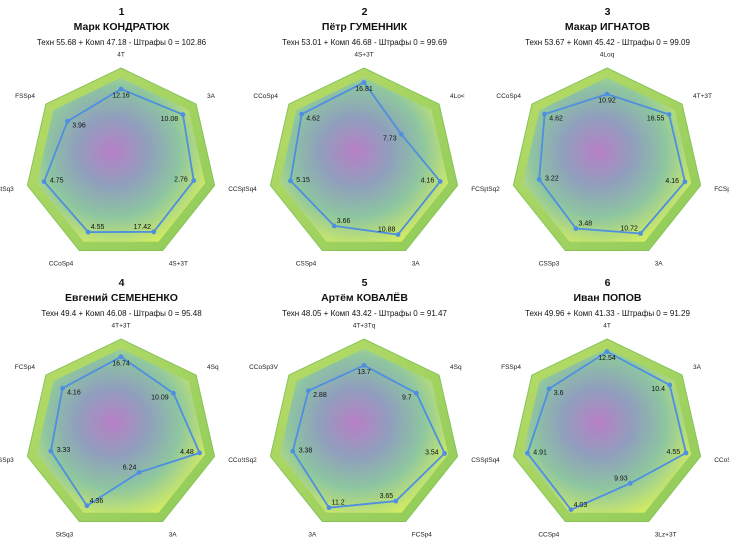 Image resolution: width=730 pixels, height=542 pixels. Describe the element at coordinates (320, 395) in the screenshot. I see `data-label: 2.88` at that location.